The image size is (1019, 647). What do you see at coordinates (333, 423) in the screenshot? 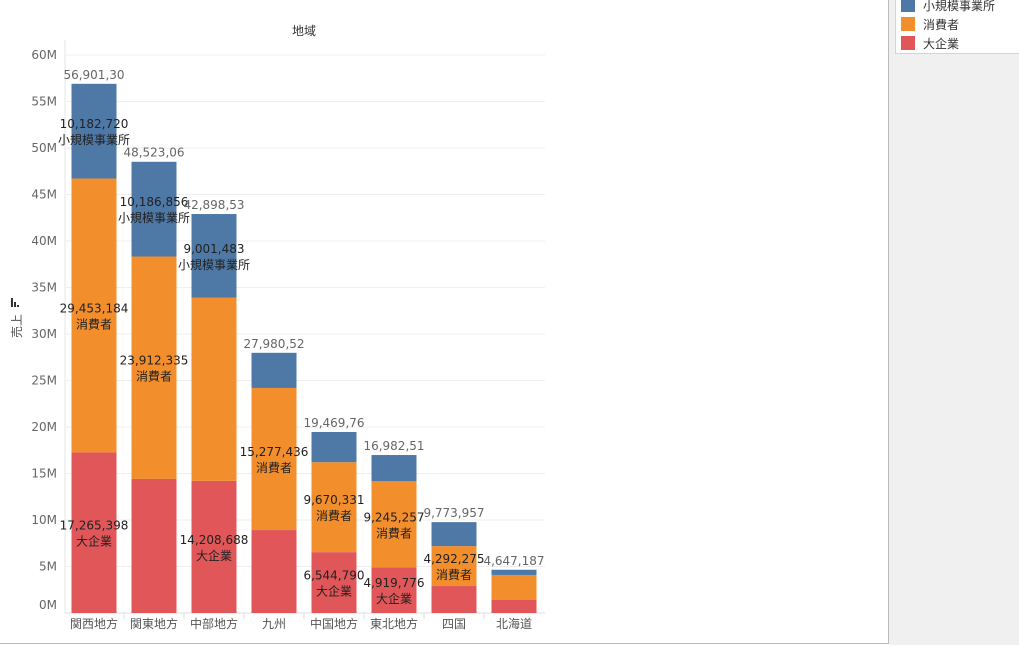
I see `total-label: 19,469,76` at bounding box center [333, 423].